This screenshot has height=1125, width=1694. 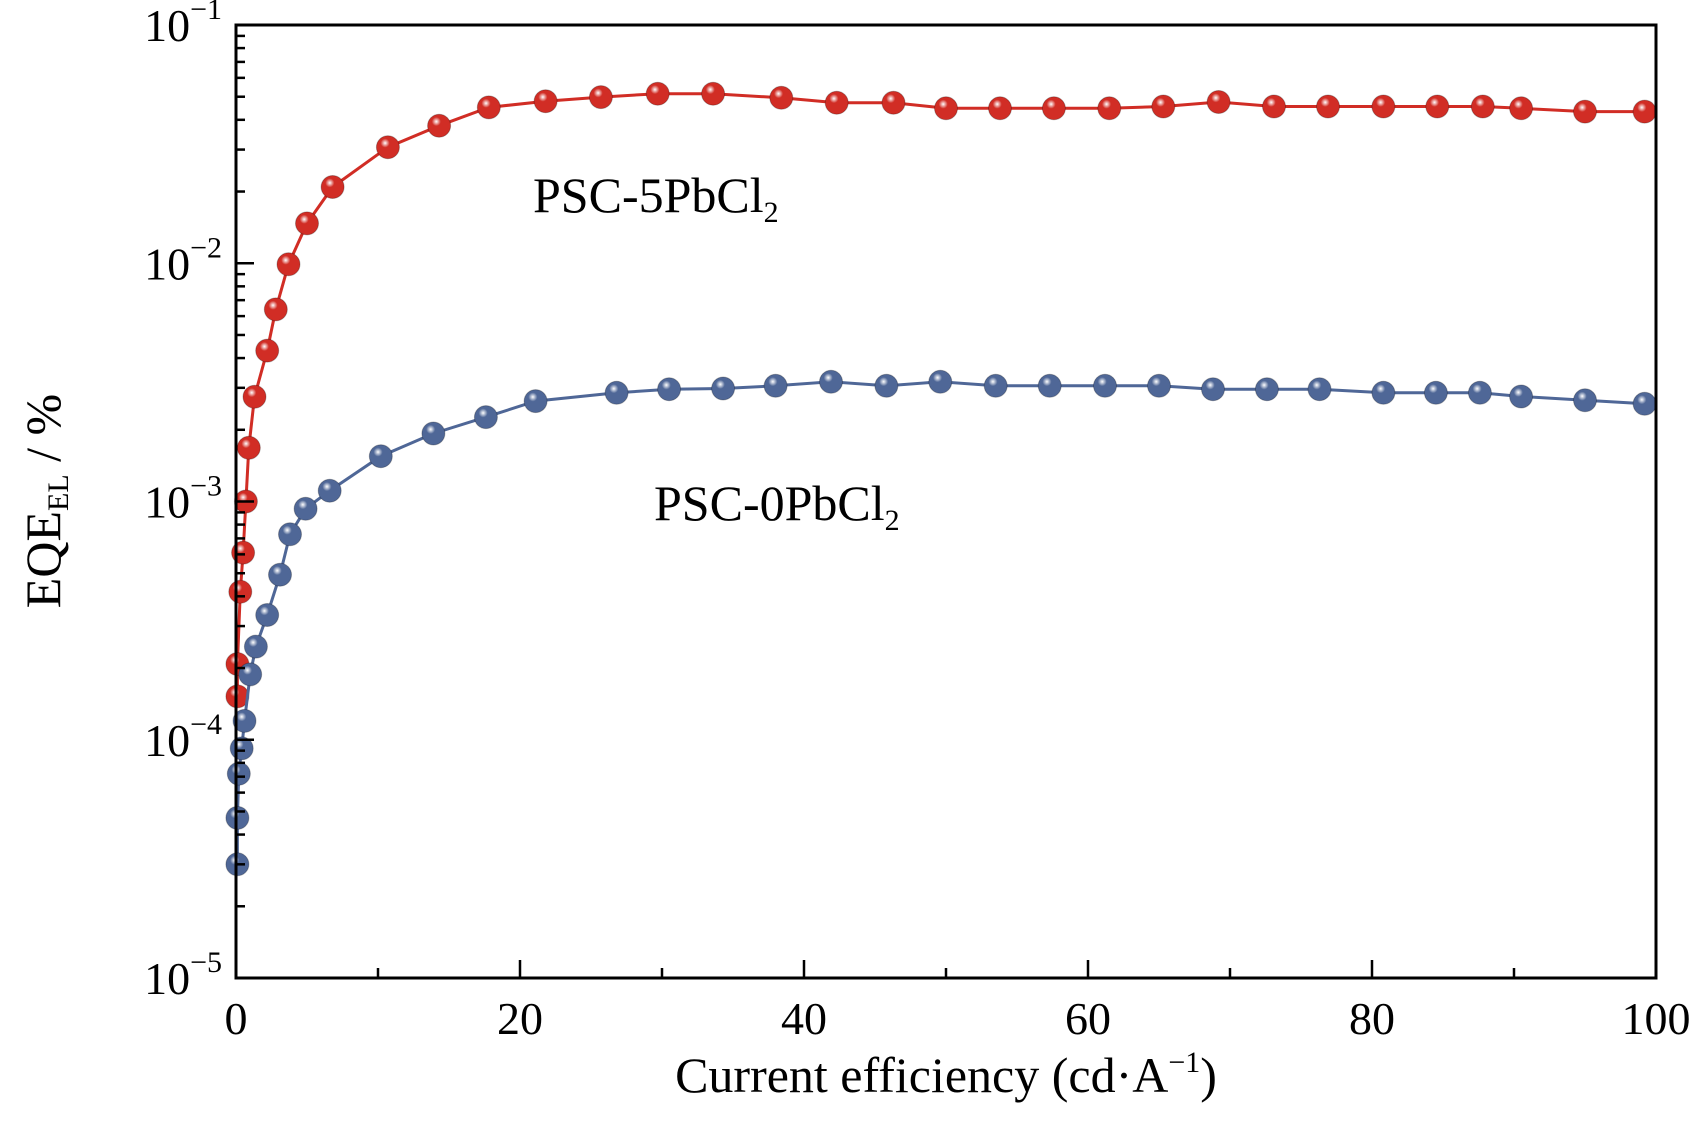 I want to click on y-tick-label: 10⁻⁴, so click(x=183, y=737).